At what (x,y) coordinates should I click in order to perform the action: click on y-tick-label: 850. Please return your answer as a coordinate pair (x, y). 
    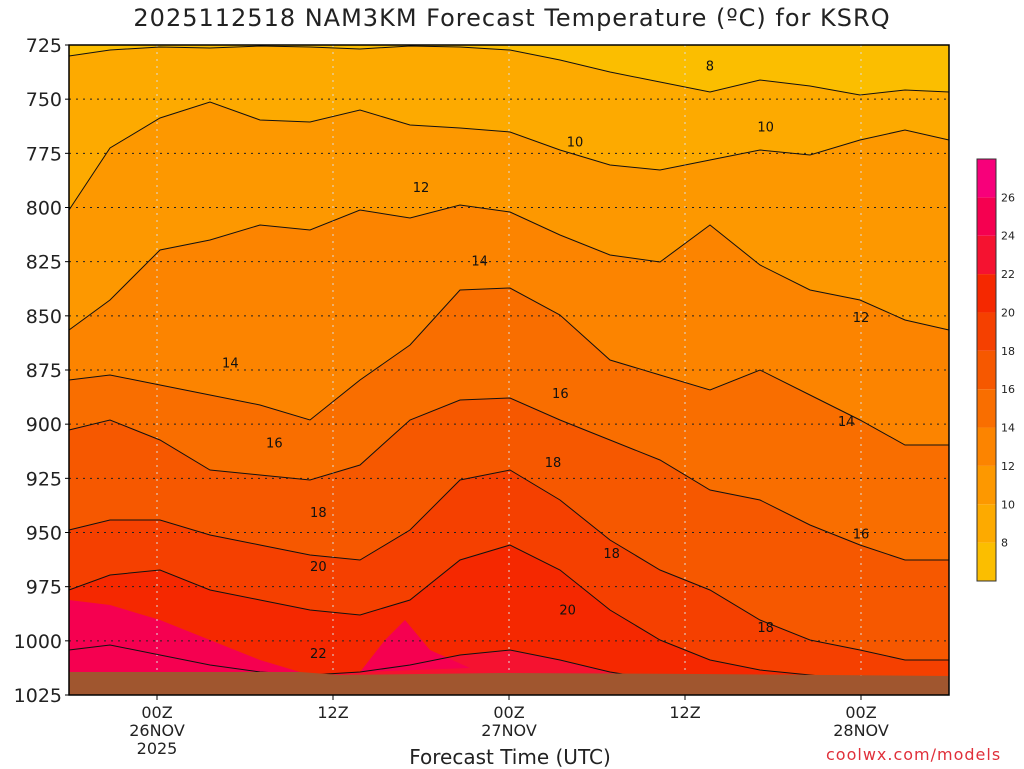
    Looking at the image, I should click on (44, 317).